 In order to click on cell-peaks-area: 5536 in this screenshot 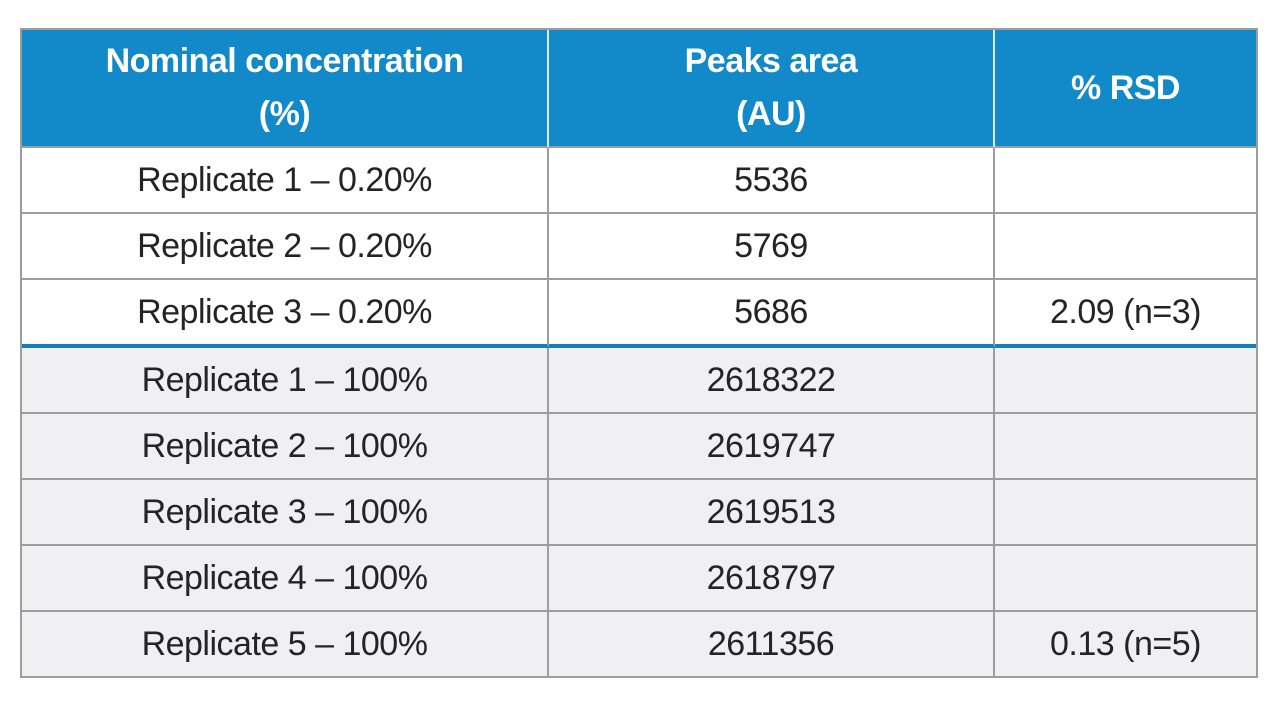, I will do `click(772, 181)`.